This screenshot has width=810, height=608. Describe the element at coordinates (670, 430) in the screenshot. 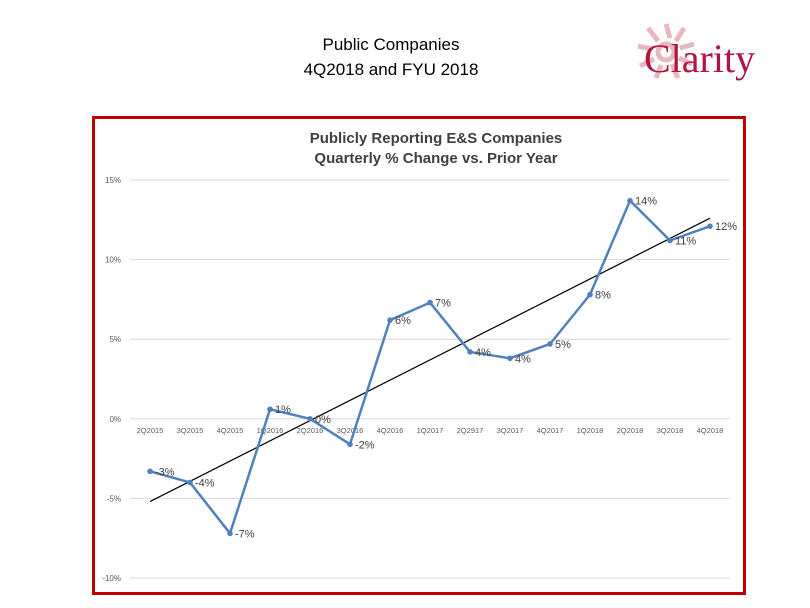

I see `x-tick-label: 3Q2018` at that location.